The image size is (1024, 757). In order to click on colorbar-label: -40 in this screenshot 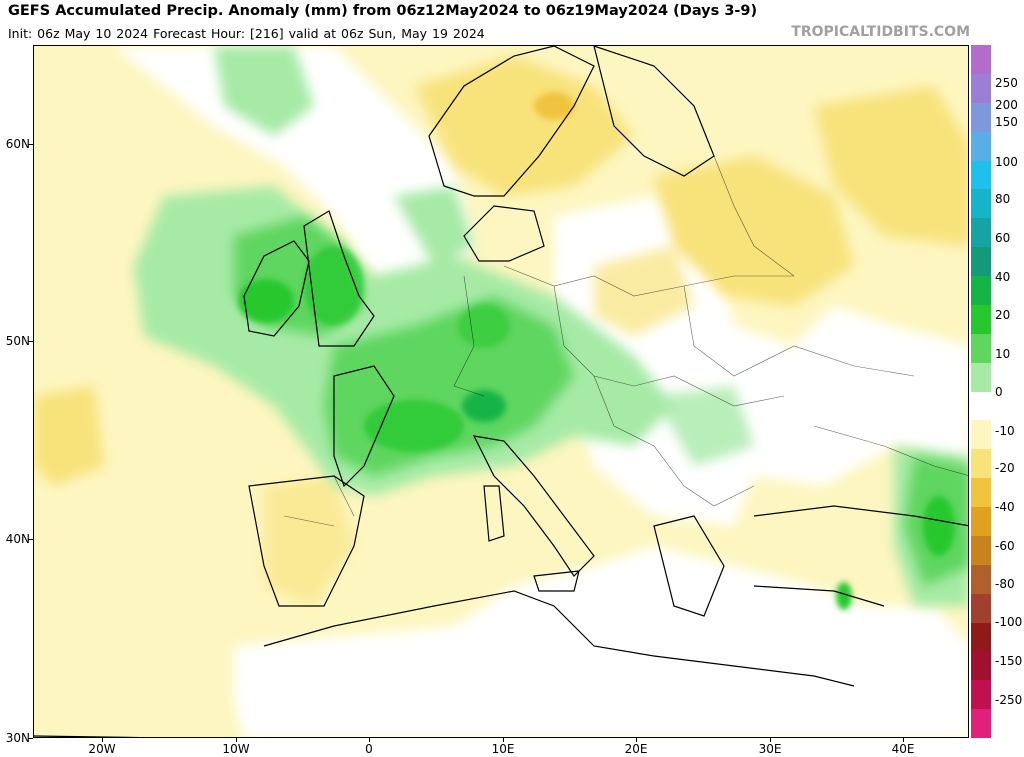, I will do `click(1005, 507)`.